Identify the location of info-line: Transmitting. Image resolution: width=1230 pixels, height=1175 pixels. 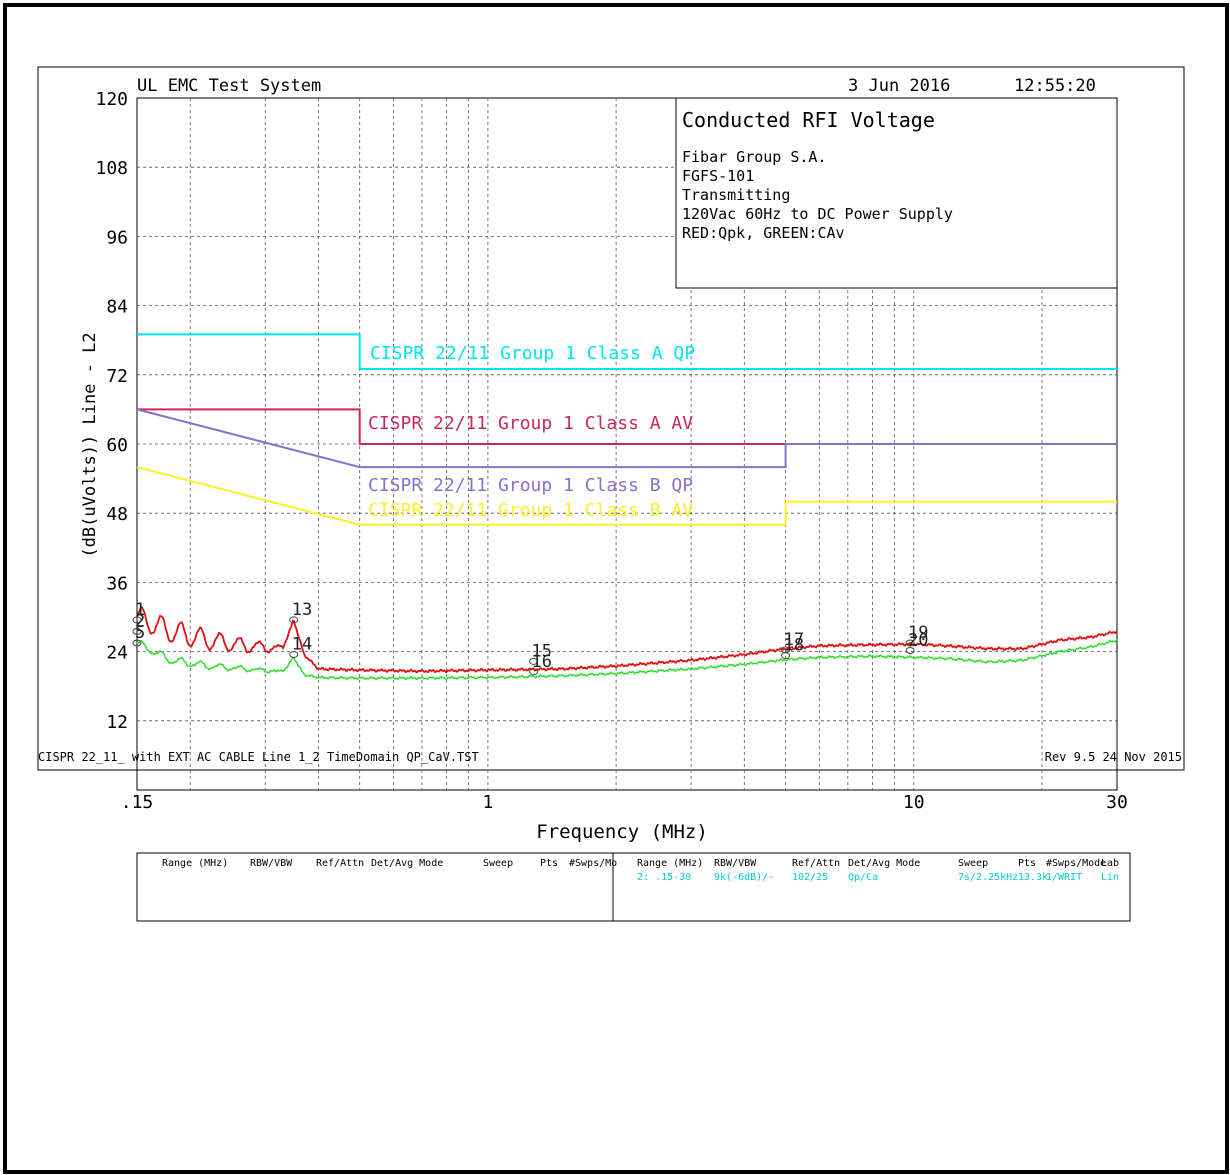
(736, 195).